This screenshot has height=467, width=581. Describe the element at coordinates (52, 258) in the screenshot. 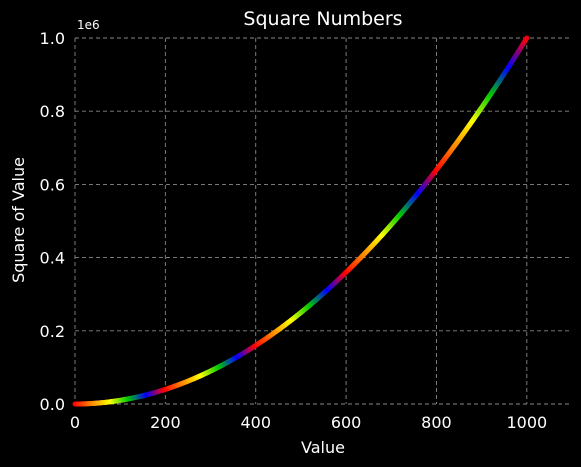

I see `y-tick-label: 0.4` at that location.